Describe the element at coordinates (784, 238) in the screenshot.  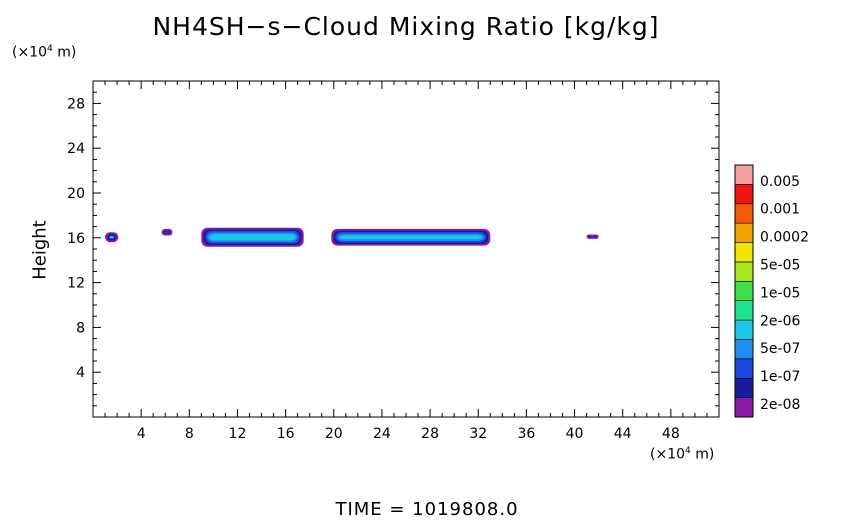
I see `colorbar-label: 0.0002` at that location.